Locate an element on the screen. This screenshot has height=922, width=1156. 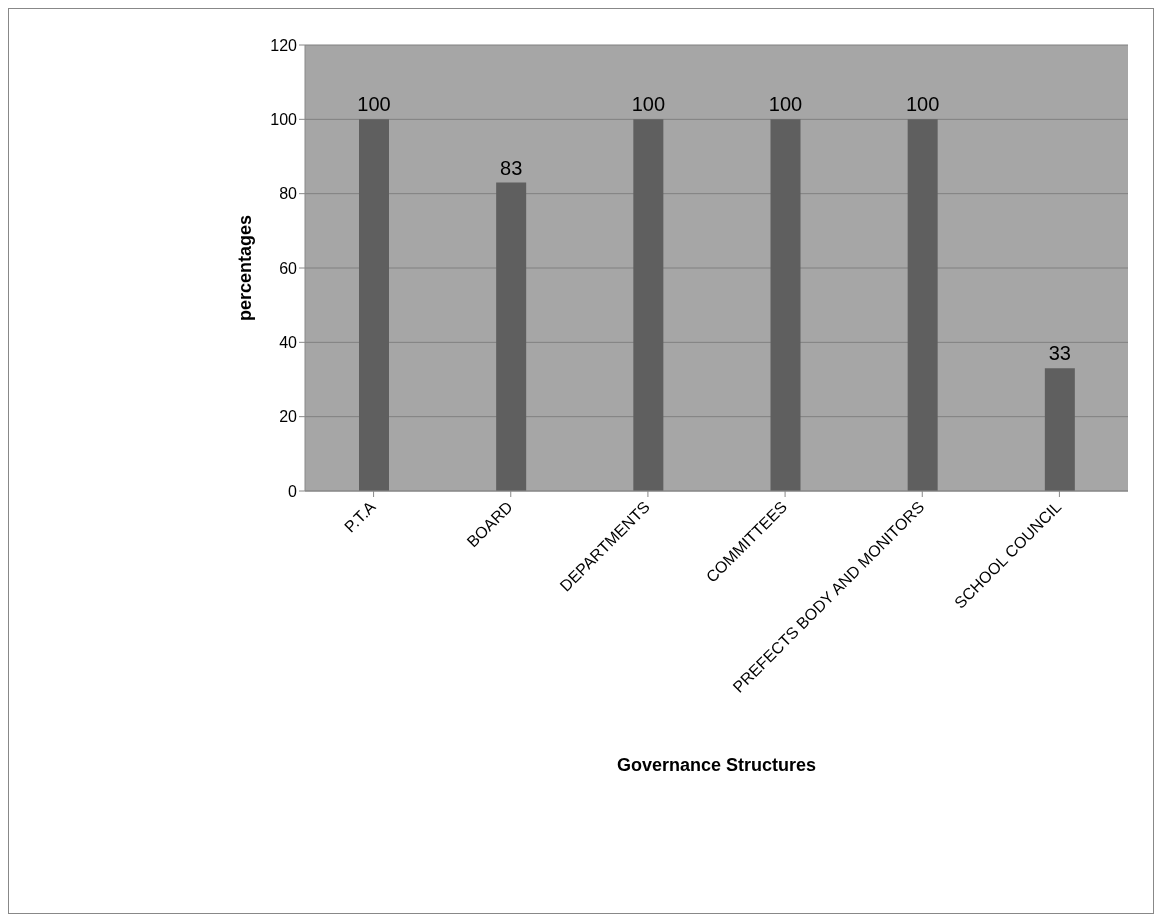
data-label: 33 is located at coordinates (1059, 353).